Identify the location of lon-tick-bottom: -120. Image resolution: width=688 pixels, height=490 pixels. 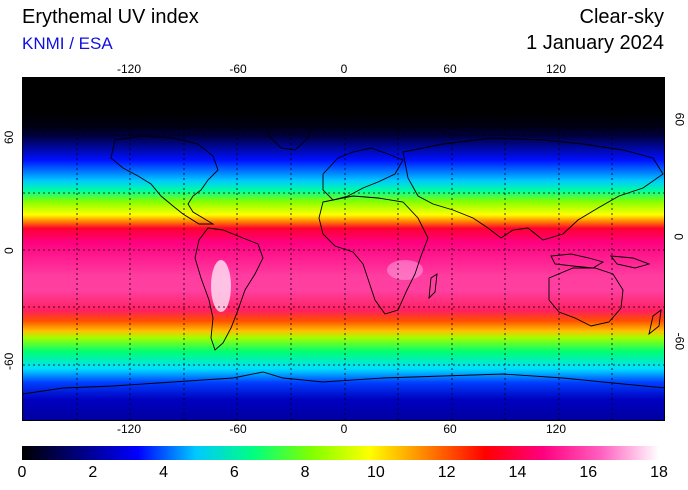
(129, 429).